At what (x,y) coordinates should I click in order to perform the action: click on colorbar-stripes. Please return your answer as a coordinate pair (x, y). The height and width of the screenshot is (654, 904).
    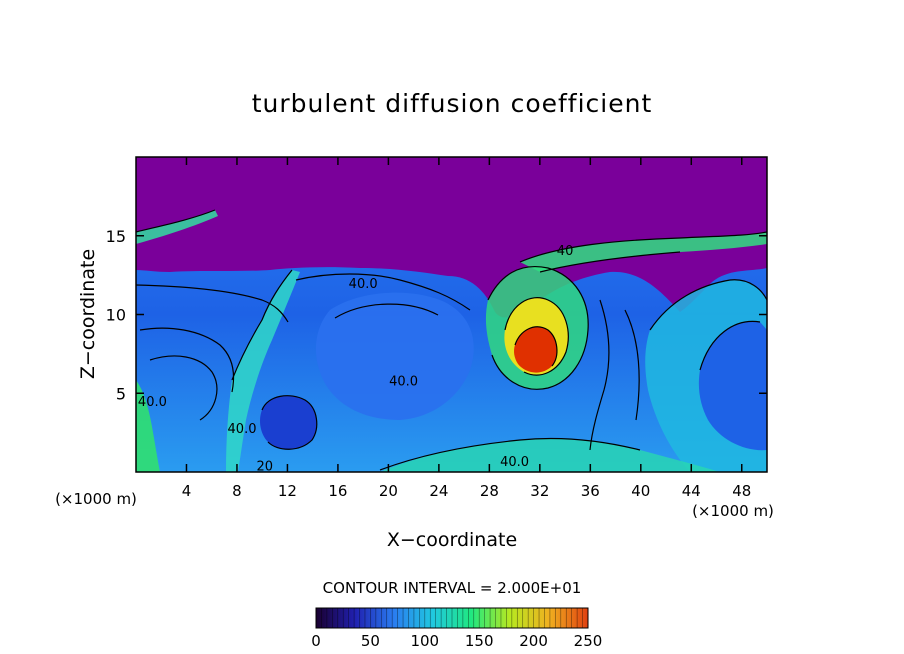
    Looking at the image, I should click on (452, 618).